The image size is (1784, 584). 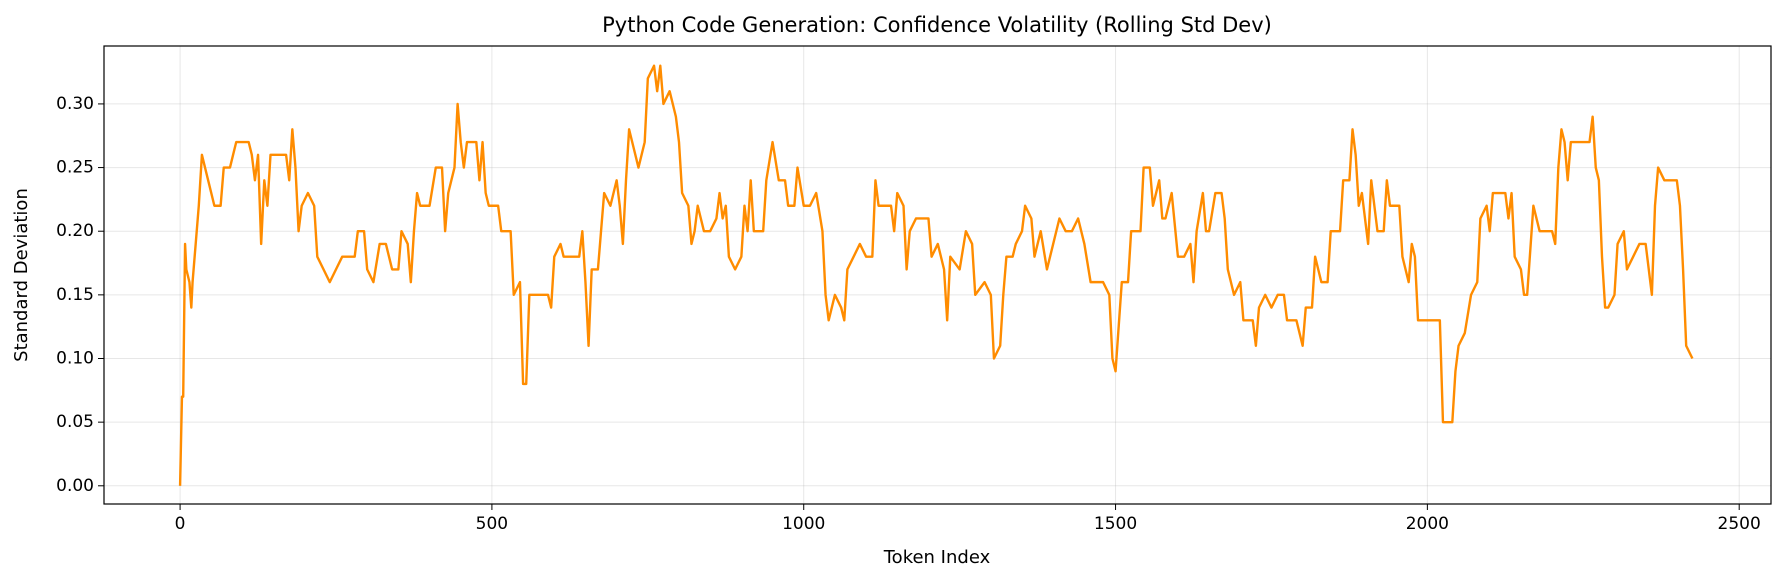 I want to click on x-tick-label: 500, so click(x=492, y=524).